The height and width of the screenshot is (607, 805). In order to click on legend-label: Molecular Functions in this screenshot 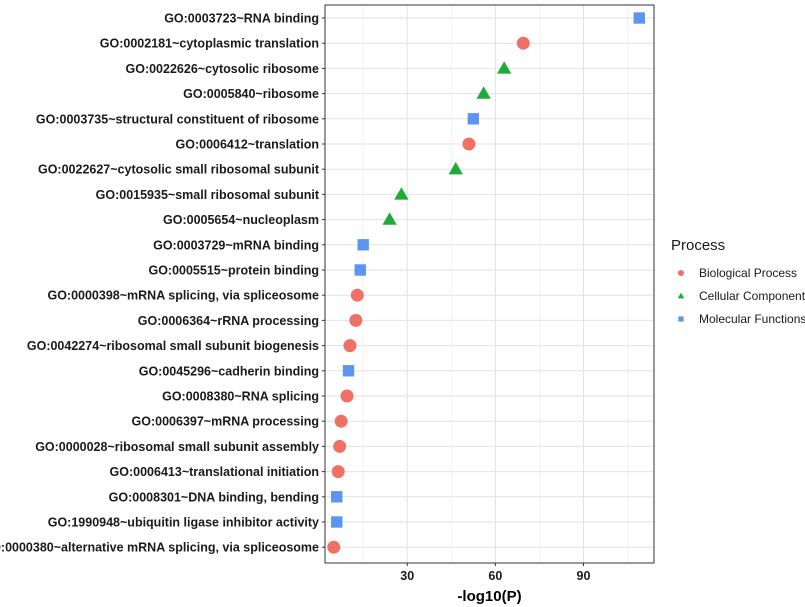, I will do `click(752, 319)`.